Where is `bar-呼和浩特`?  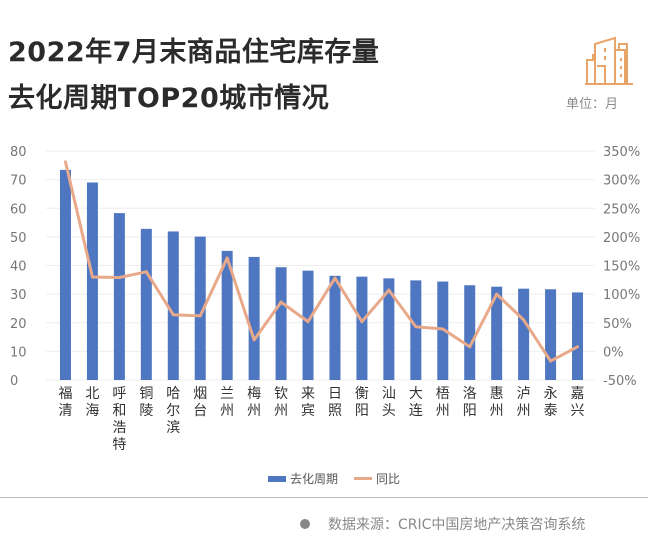
bar-呼和浩特 is located at coordinates (119, 296).